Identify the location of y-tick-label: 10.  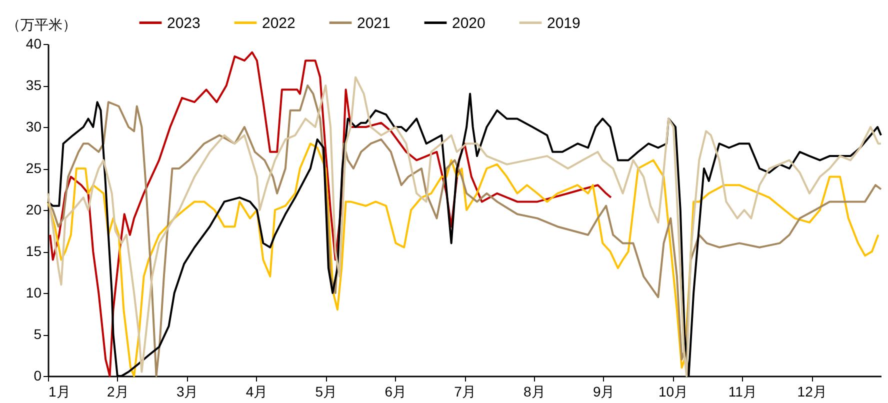
(34, 292).